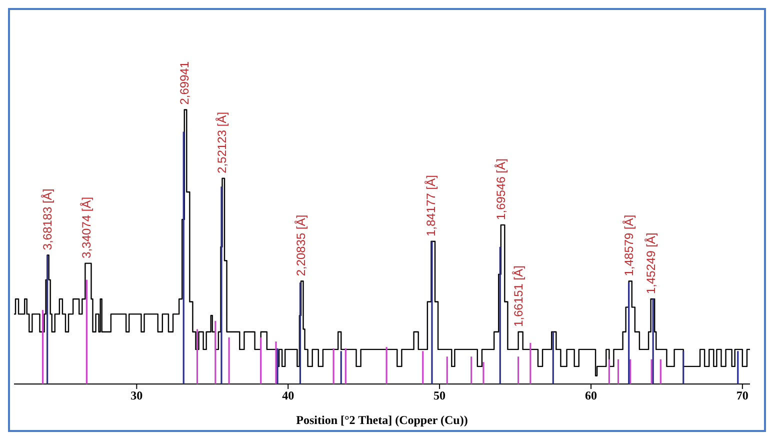 This screenshot has height=440, width=774. Describe the element at coordinates (47, 219) in the screenshot. I see `annotation: 3,68183 [Å]` at that location.